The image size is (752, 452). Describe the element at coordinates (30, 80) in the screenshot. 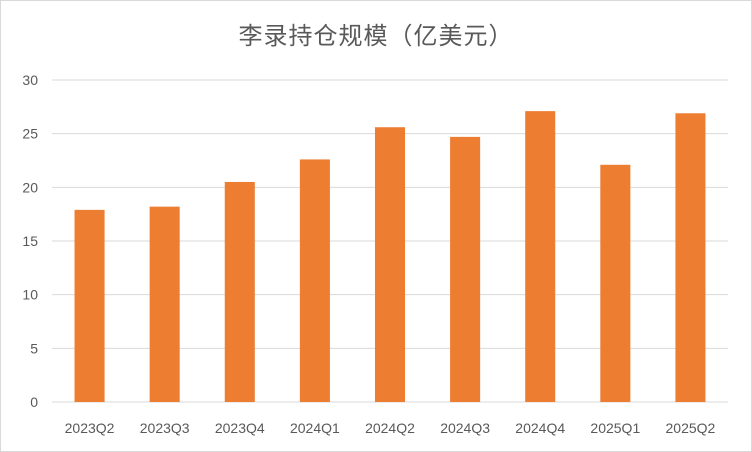

I see `y-tick-label: 30` at that location.